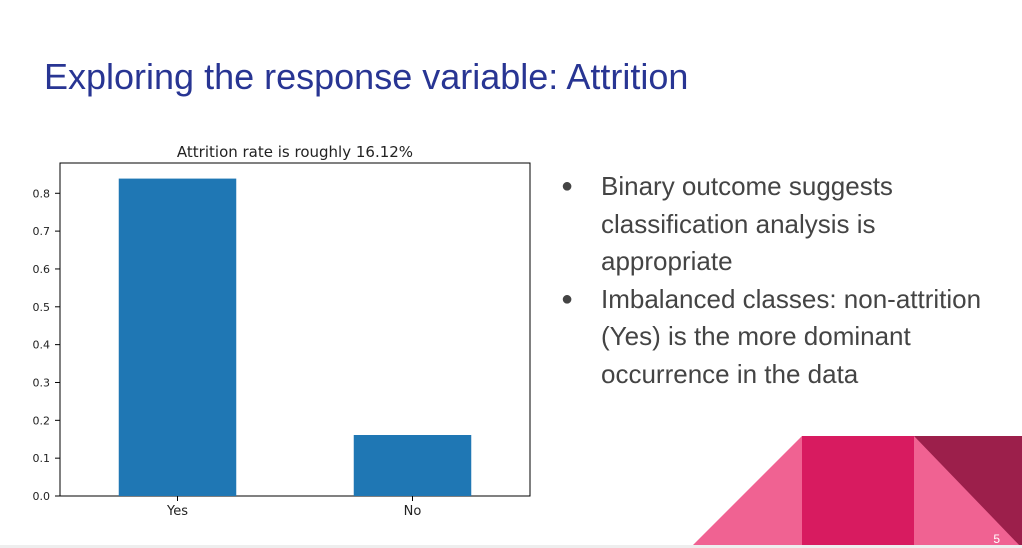  What do you see at coordinates (968, 492) in the screenshot?
I see `deco-triangle-right` at bounding box center [968, 492].